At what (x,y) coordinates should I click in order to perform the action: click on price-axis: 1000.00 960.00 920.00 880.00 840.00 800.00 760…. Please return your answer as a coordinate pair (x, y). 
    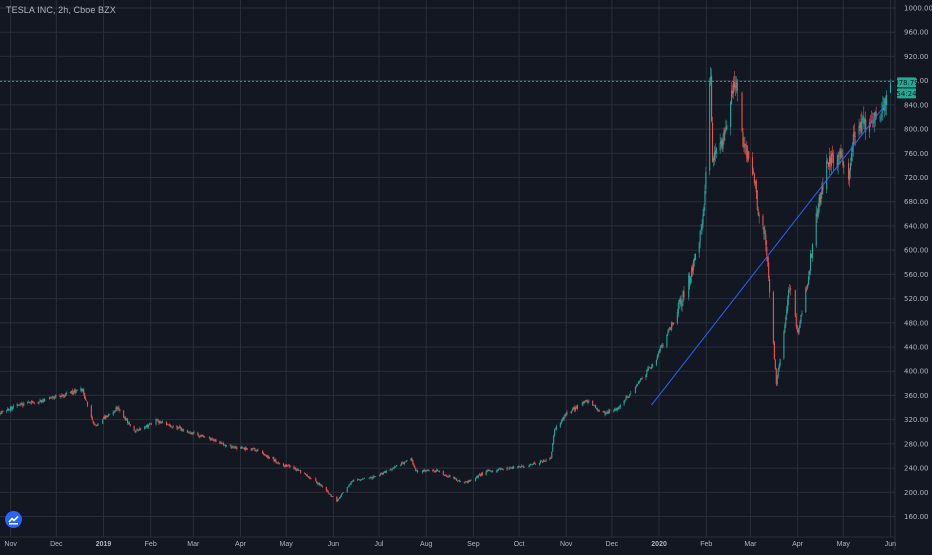
    Looking at the image, I should click on (913, 275).